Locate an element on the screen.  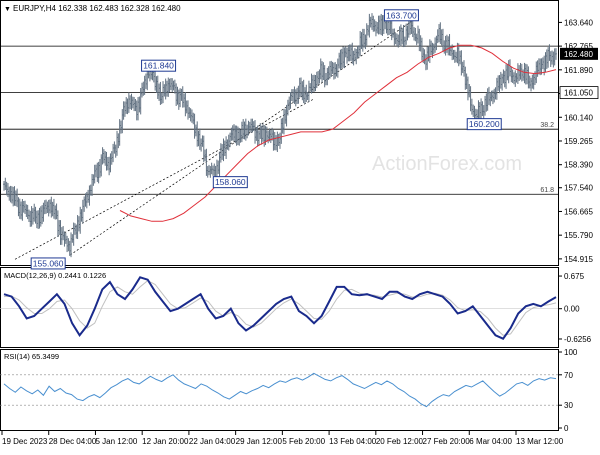
x-tick-label: 12 Jan 20:00 is located at coordinates (165, 441).